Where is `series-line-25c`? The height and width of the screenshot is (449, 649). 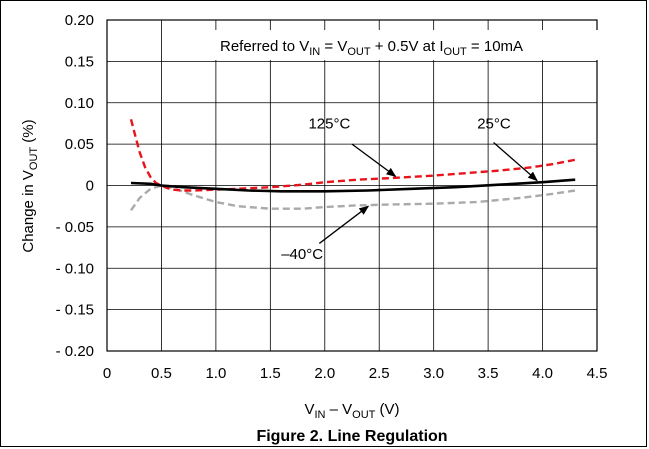 series-line-25c is located at coordinates (353, 185).